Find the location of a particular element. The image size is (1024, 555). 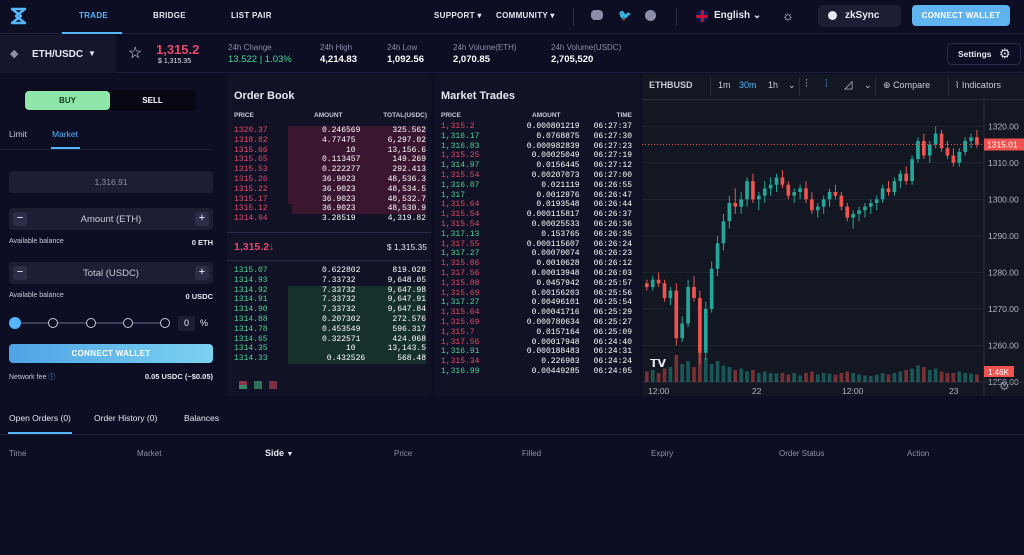

view-toggle-bids is located at coordinates (258, 385).